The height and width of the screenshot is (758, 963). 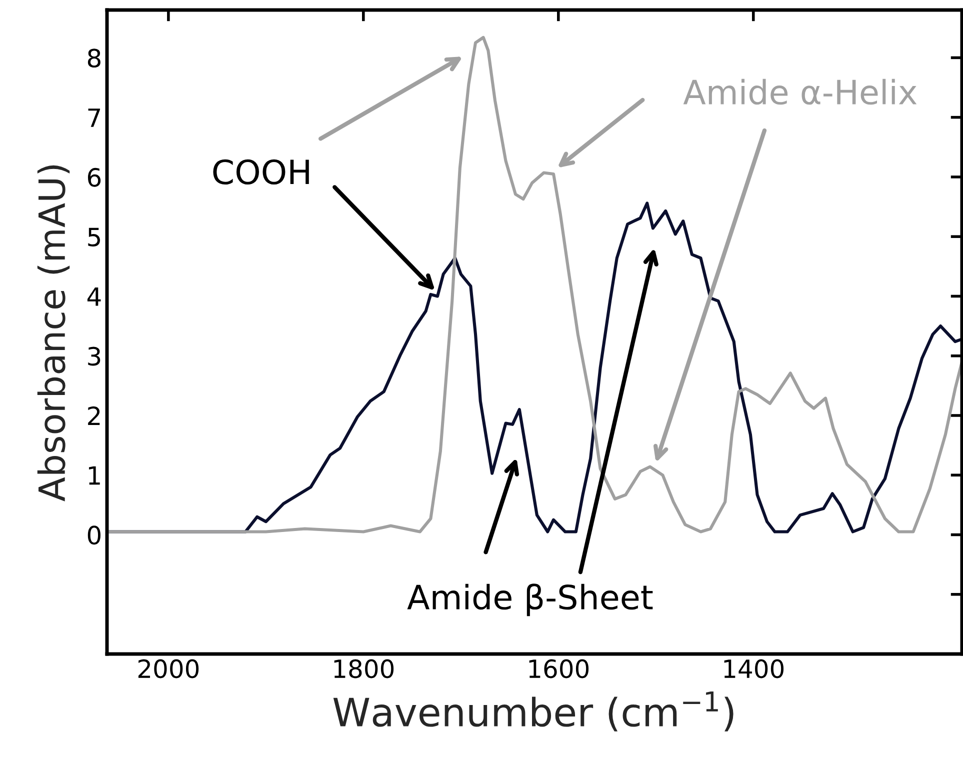 What do you see at coordinates (533, 712) in the screenshot?
I see `x-axis-title: Wavenumber (cm$^{−1}$)` at bounding box center [533, 712].